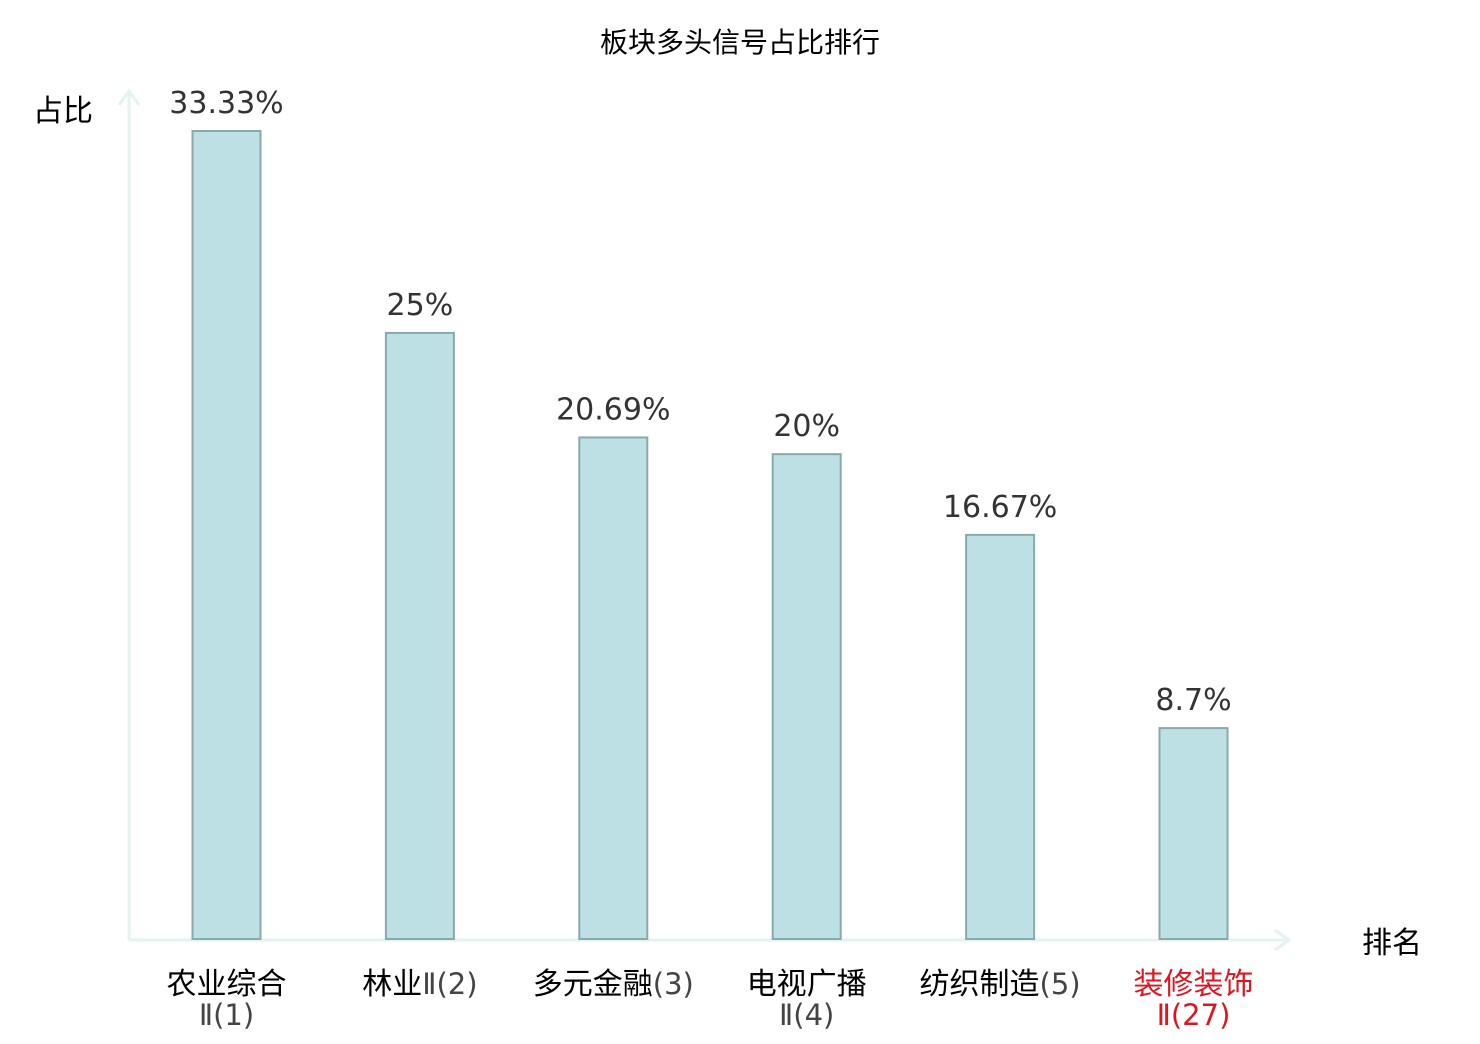  I want to click on value-label: 25%, so click(420, 305).